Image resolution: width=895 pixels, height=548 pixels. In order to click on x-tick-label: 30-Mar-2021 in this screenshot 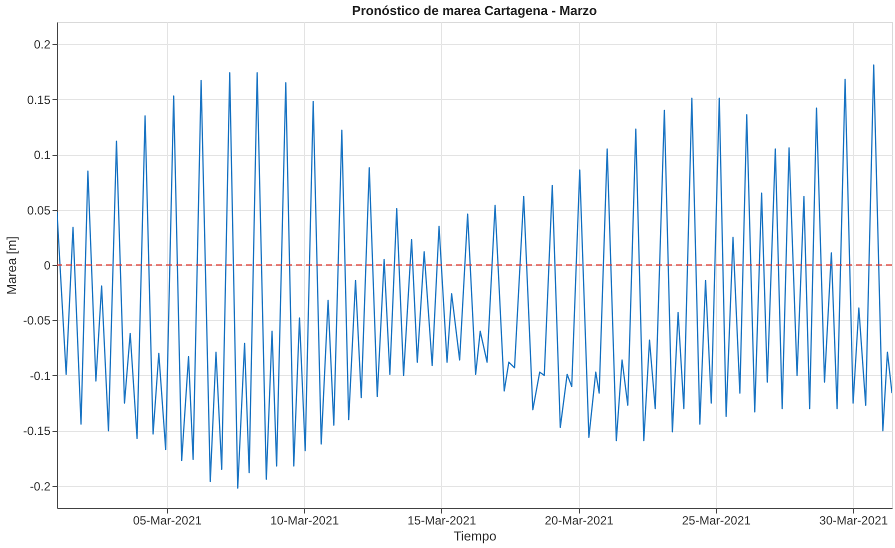, I will do `click(853, 521)`.